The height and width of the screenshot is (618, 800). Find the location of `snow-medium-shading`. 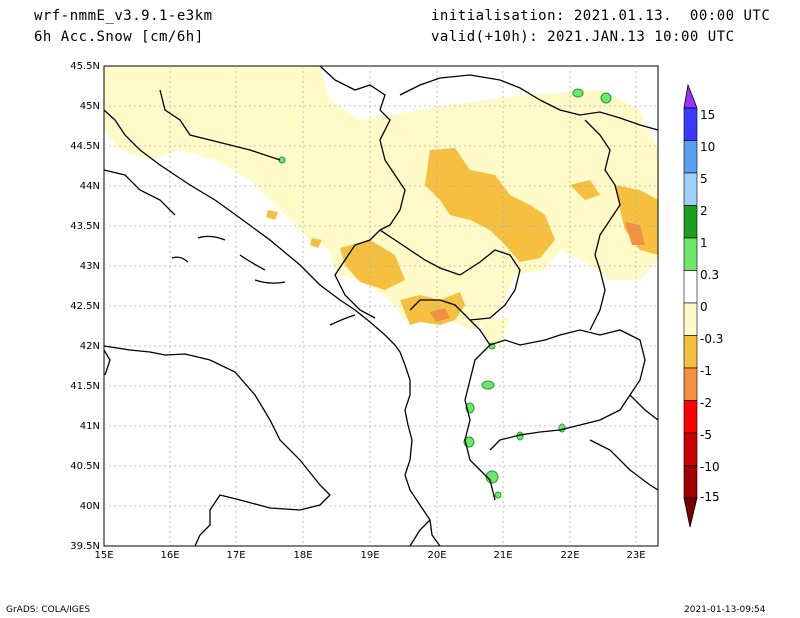

snow-medium-shading is located at coordinates (462, 236).